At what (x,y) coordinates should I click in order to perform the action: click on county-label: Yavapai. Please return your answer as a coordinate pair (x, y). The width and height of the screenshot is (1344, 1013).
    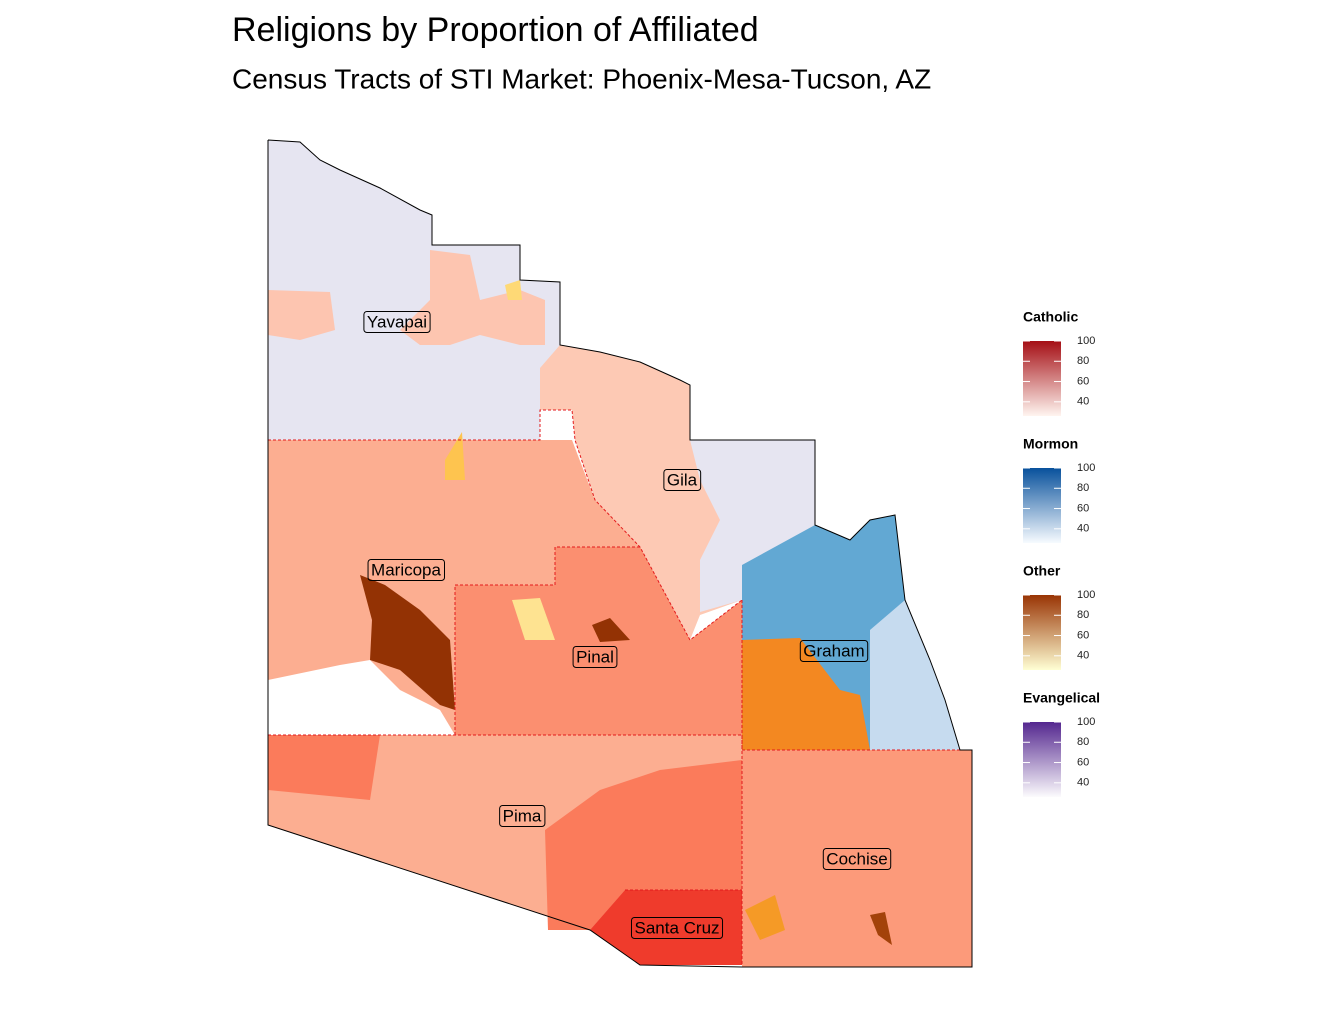
    Looking at the image, I should click on (397, 321).